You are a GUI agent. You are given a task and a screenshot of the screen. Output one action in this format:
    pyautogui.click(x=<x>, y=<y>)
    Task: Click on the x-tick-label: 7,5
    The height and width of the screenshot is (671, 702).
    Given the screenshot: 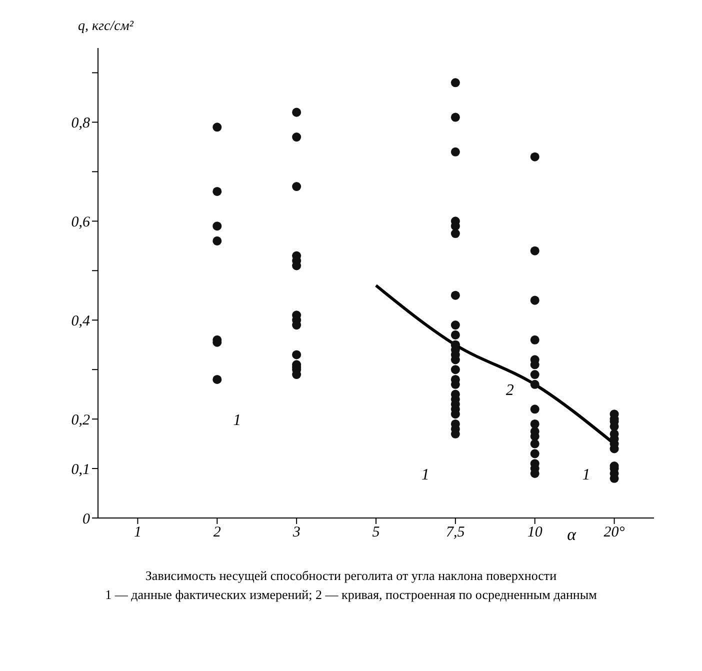 What is the action you would take?
    pyautogui.click(x=456, y=532)
    